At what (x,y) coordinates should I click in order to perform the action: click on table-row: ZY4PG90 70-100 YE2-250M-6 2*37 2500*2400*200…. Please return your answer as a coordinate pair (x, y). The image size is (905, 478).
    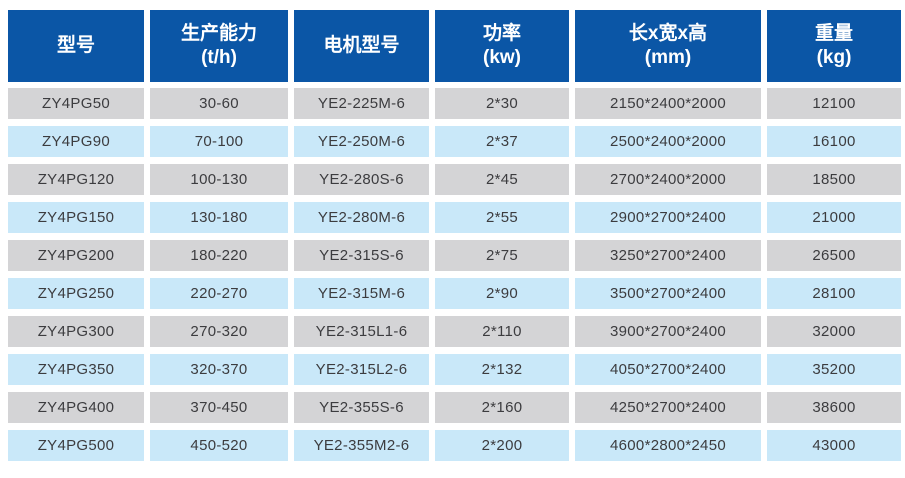
    Looking at the image, I should click on (456, 141).